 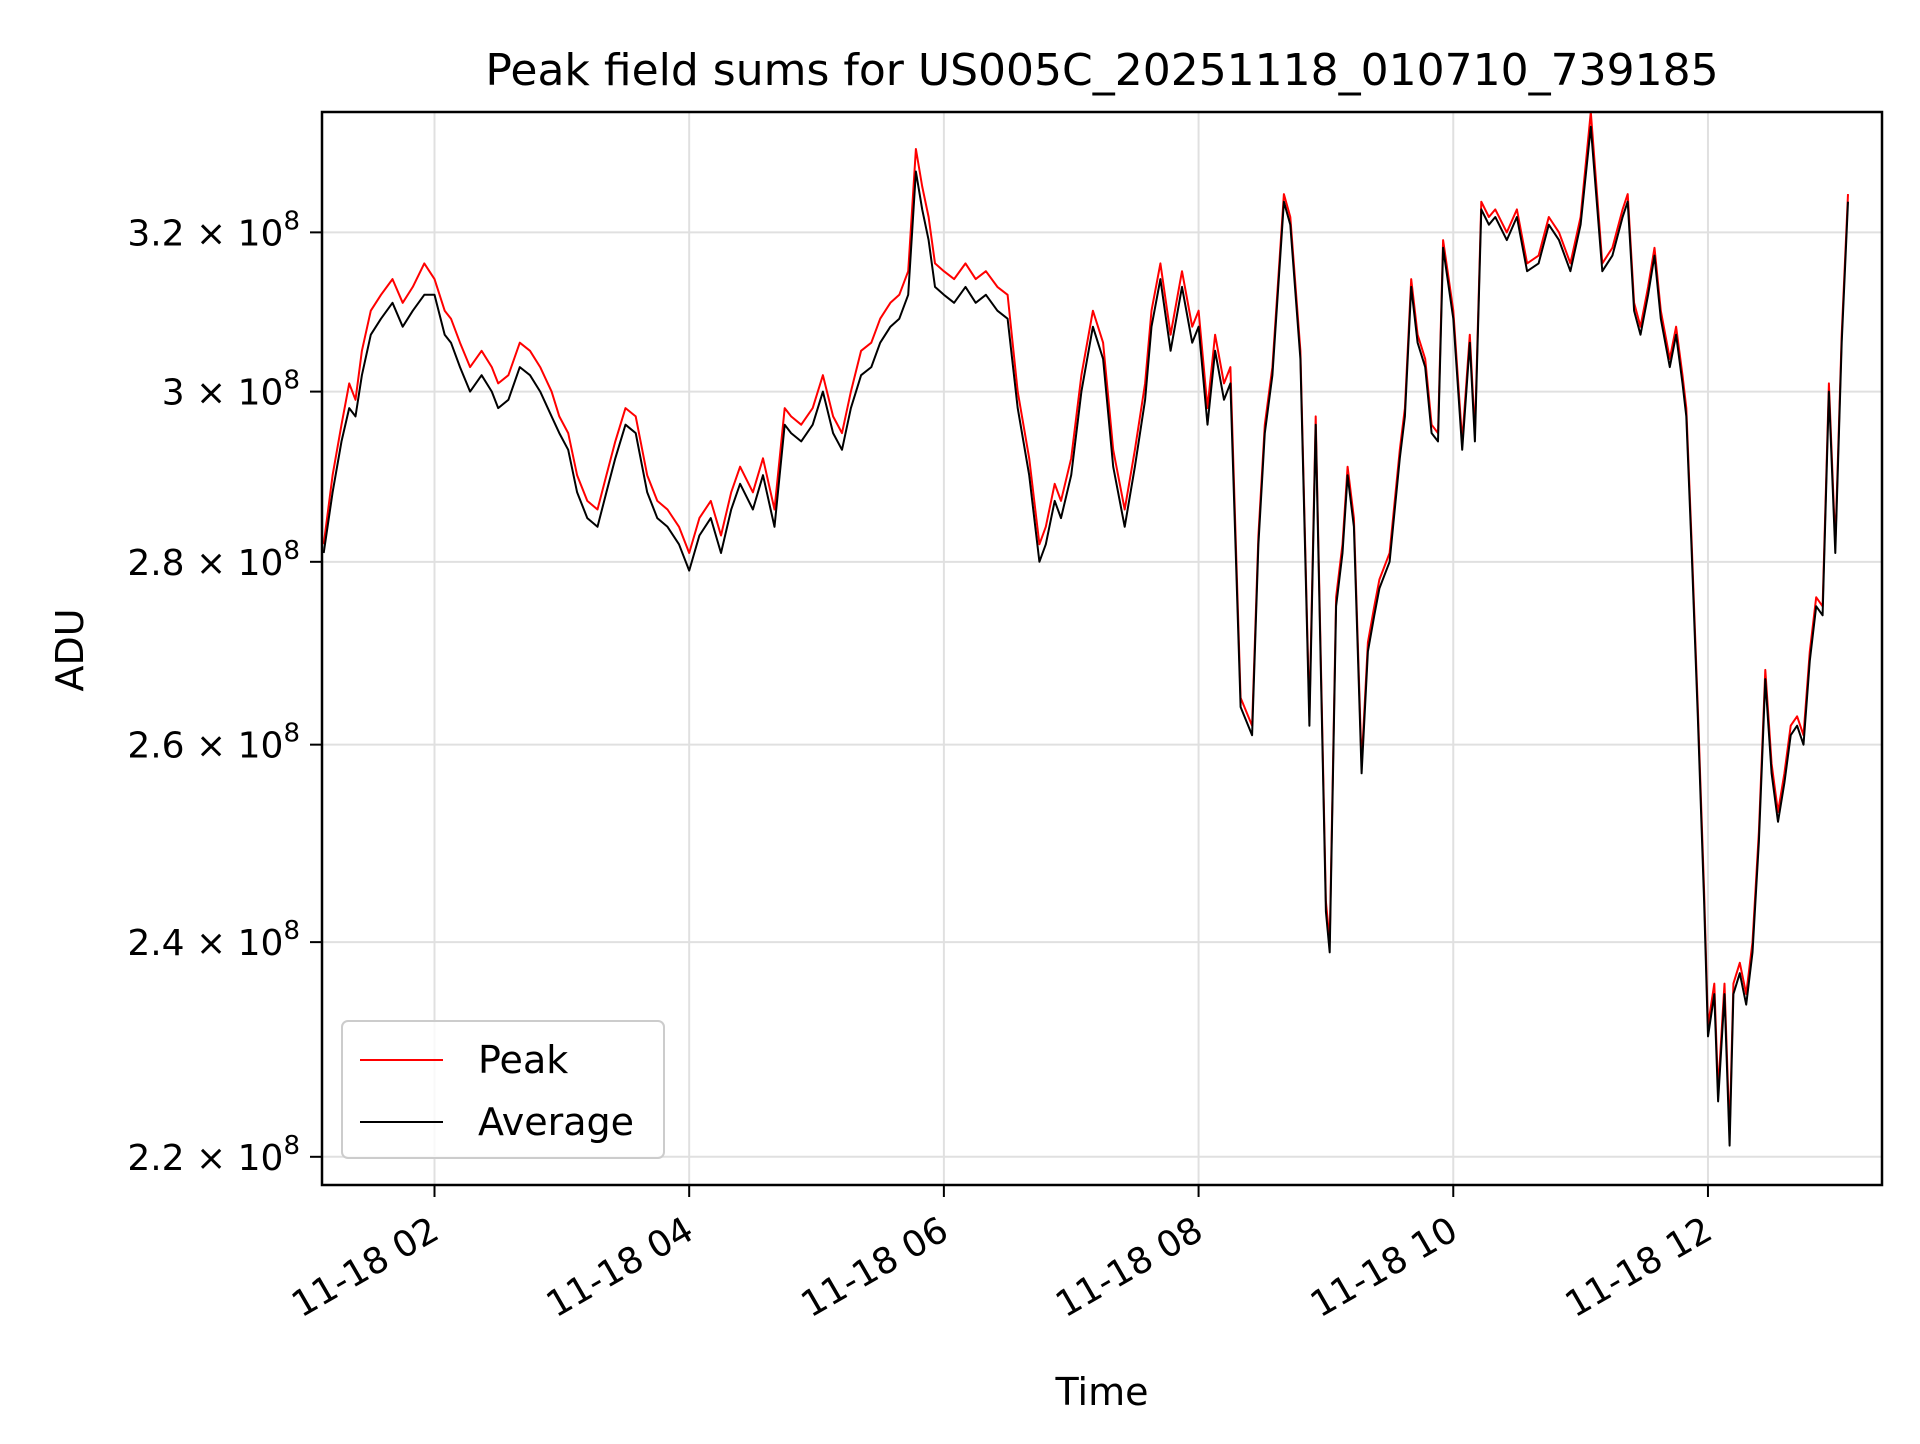 What do you see at coordinates (213, 560) in the screenshot?
I see `y-tick-label: 2.8 × 108` at bounding box center [213, 560].